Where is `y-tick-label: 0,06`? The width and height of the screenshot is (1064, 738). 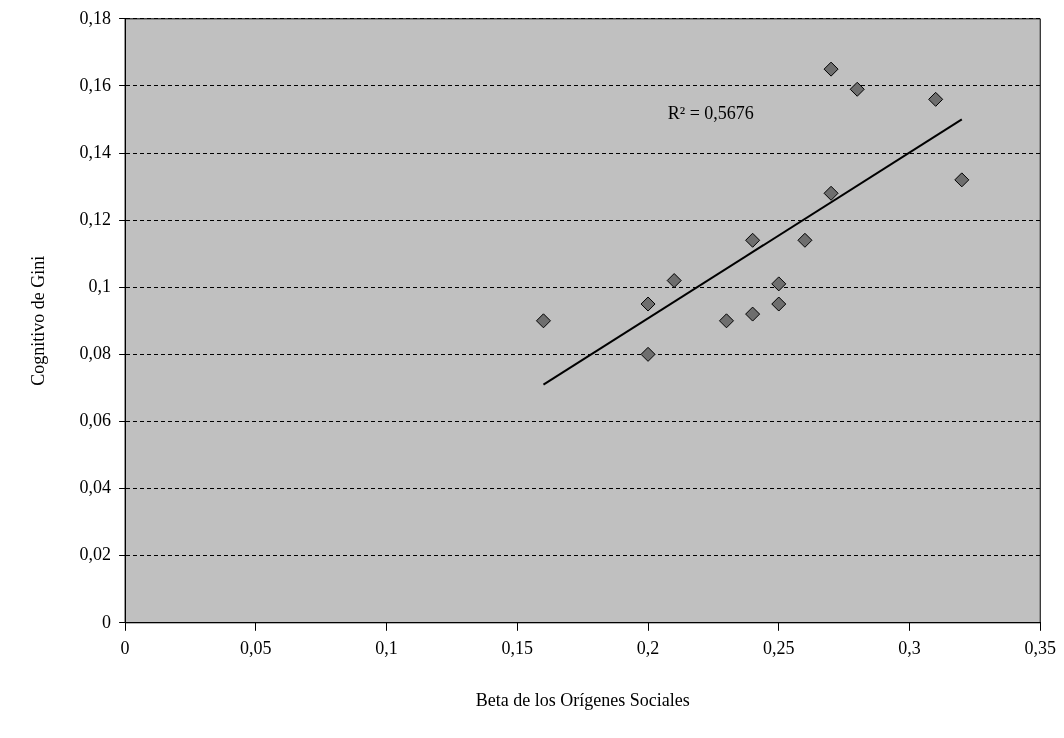 y-tick-label: 0,06 is located at coordinates (95, 420).